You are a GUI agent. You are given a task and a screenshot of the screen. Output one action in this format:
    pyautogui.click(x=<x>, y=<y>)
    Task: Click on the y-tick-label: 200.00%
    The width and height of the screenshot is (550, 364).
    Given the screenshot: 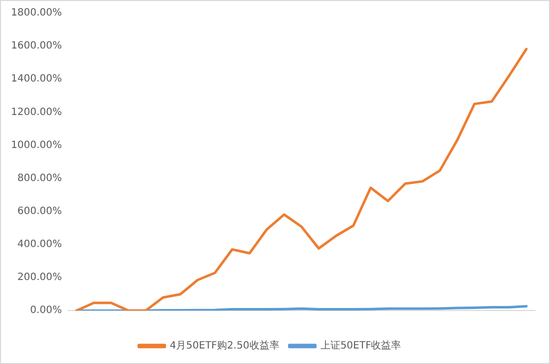 What is the action you would take?
    pyautogui.click(x=39, y=278)
    